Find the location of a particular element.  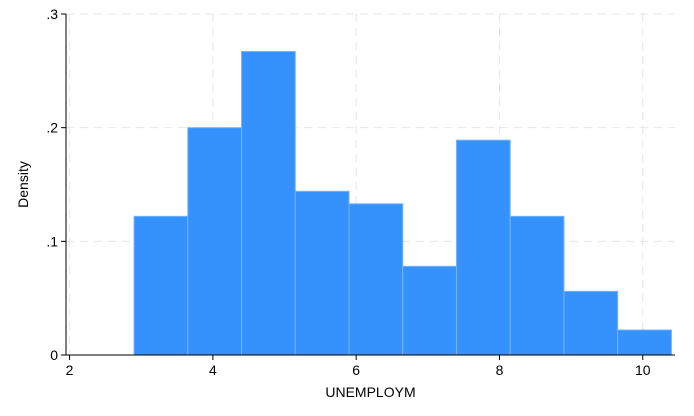

x-tick-label: 8 is located at coordinates (500, 370).